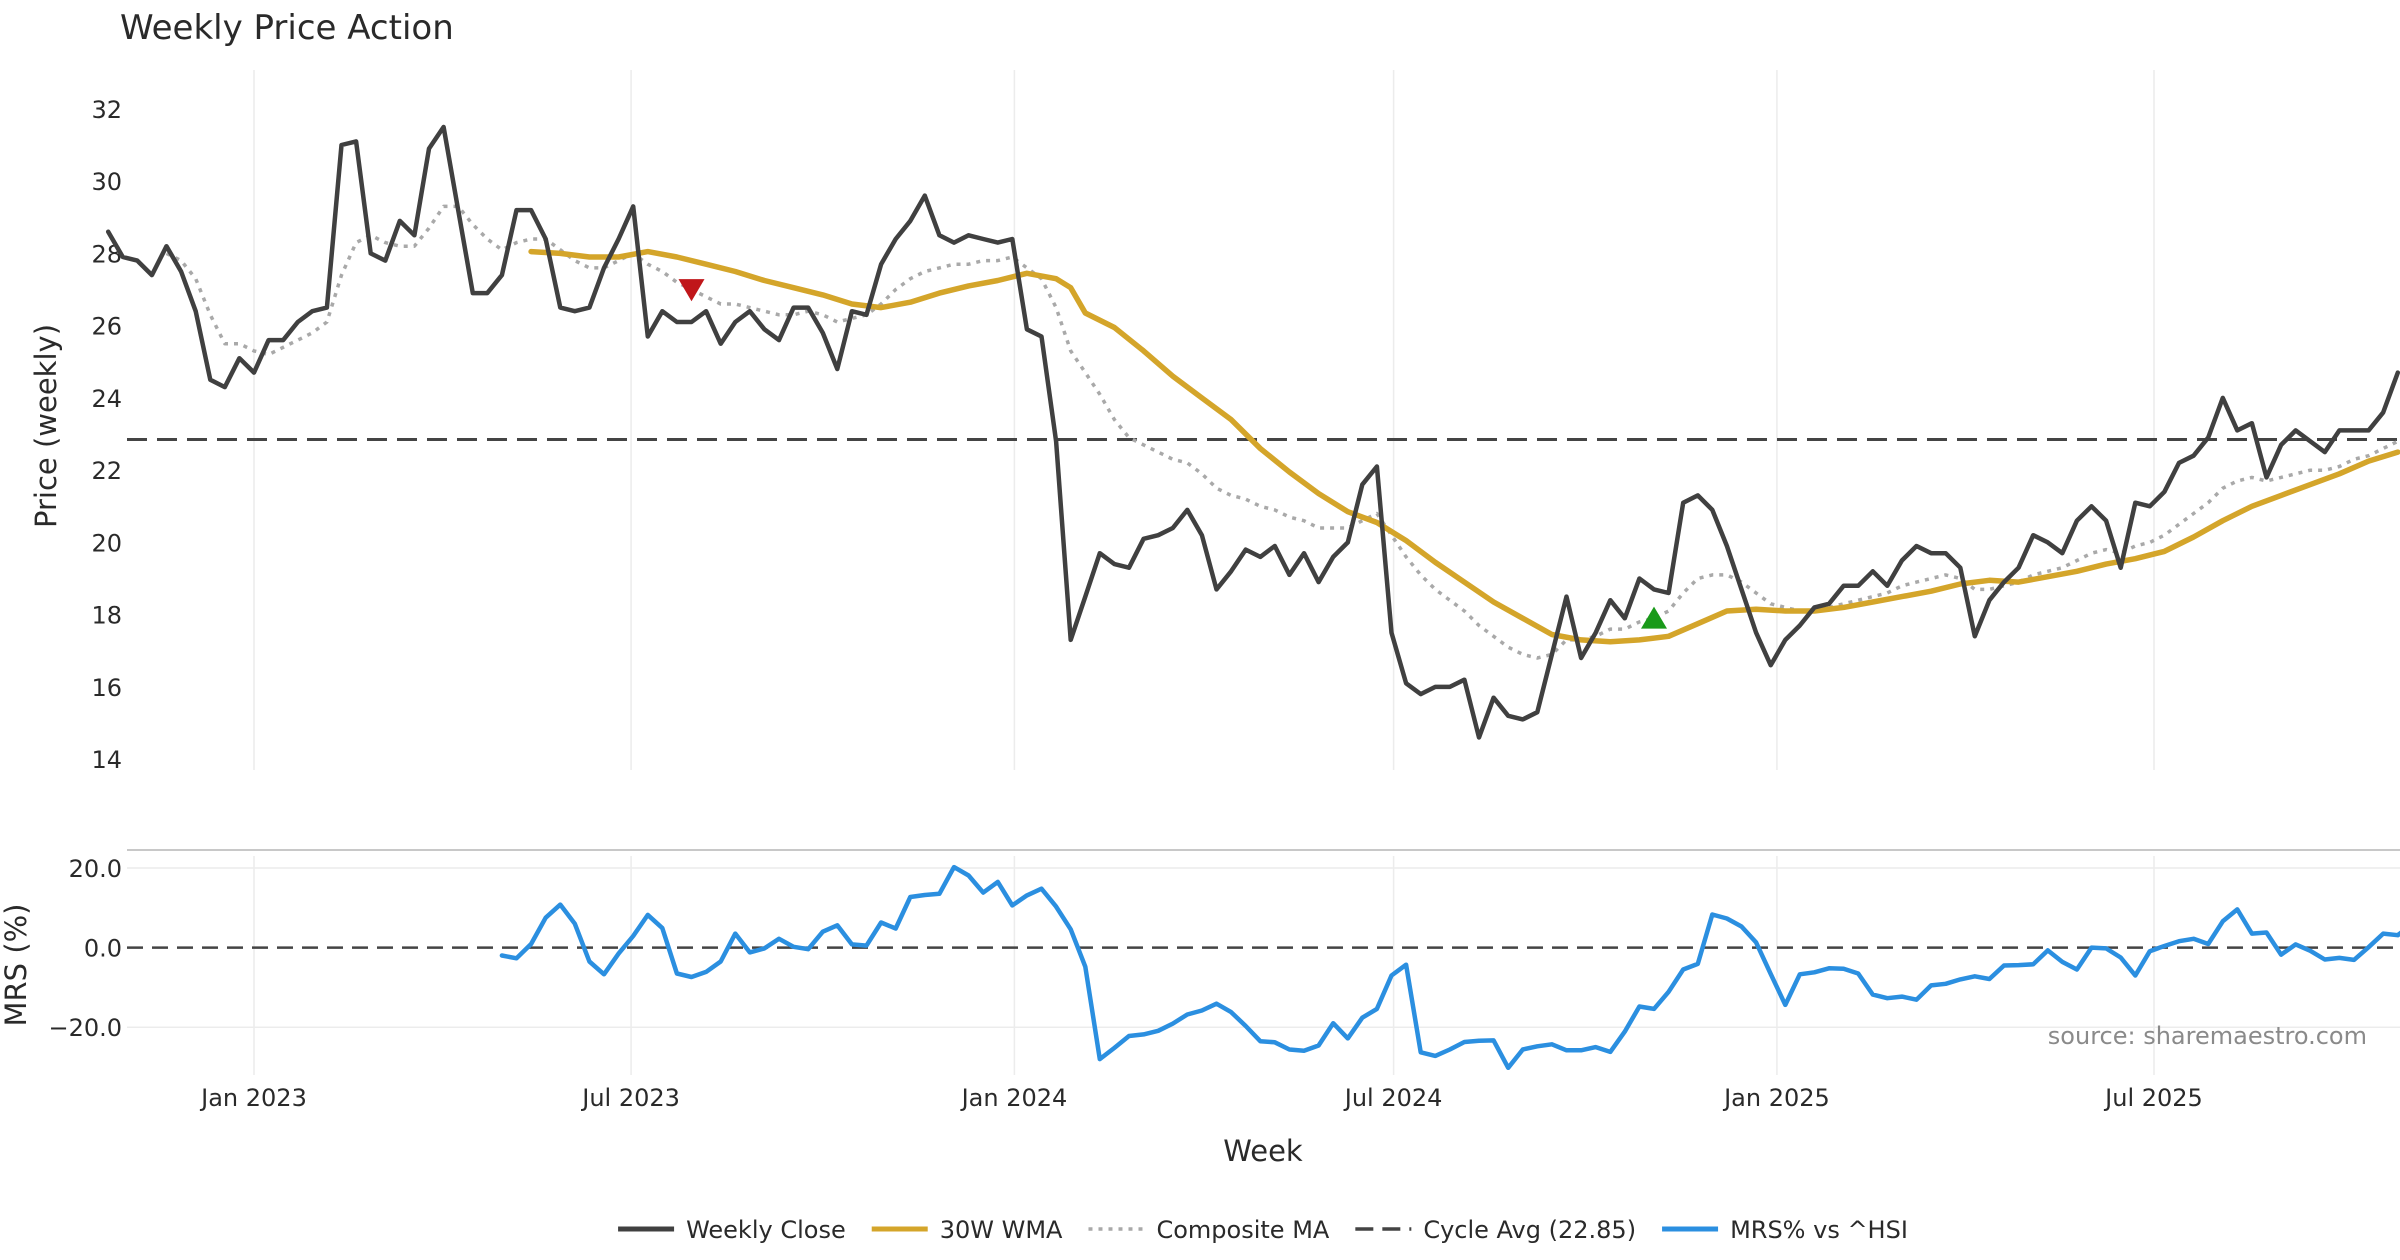  What do you see at coordinates (106, 182) in the screenshot?
I see `price-y-tick-label: 30` at bounding box center [106, 182].